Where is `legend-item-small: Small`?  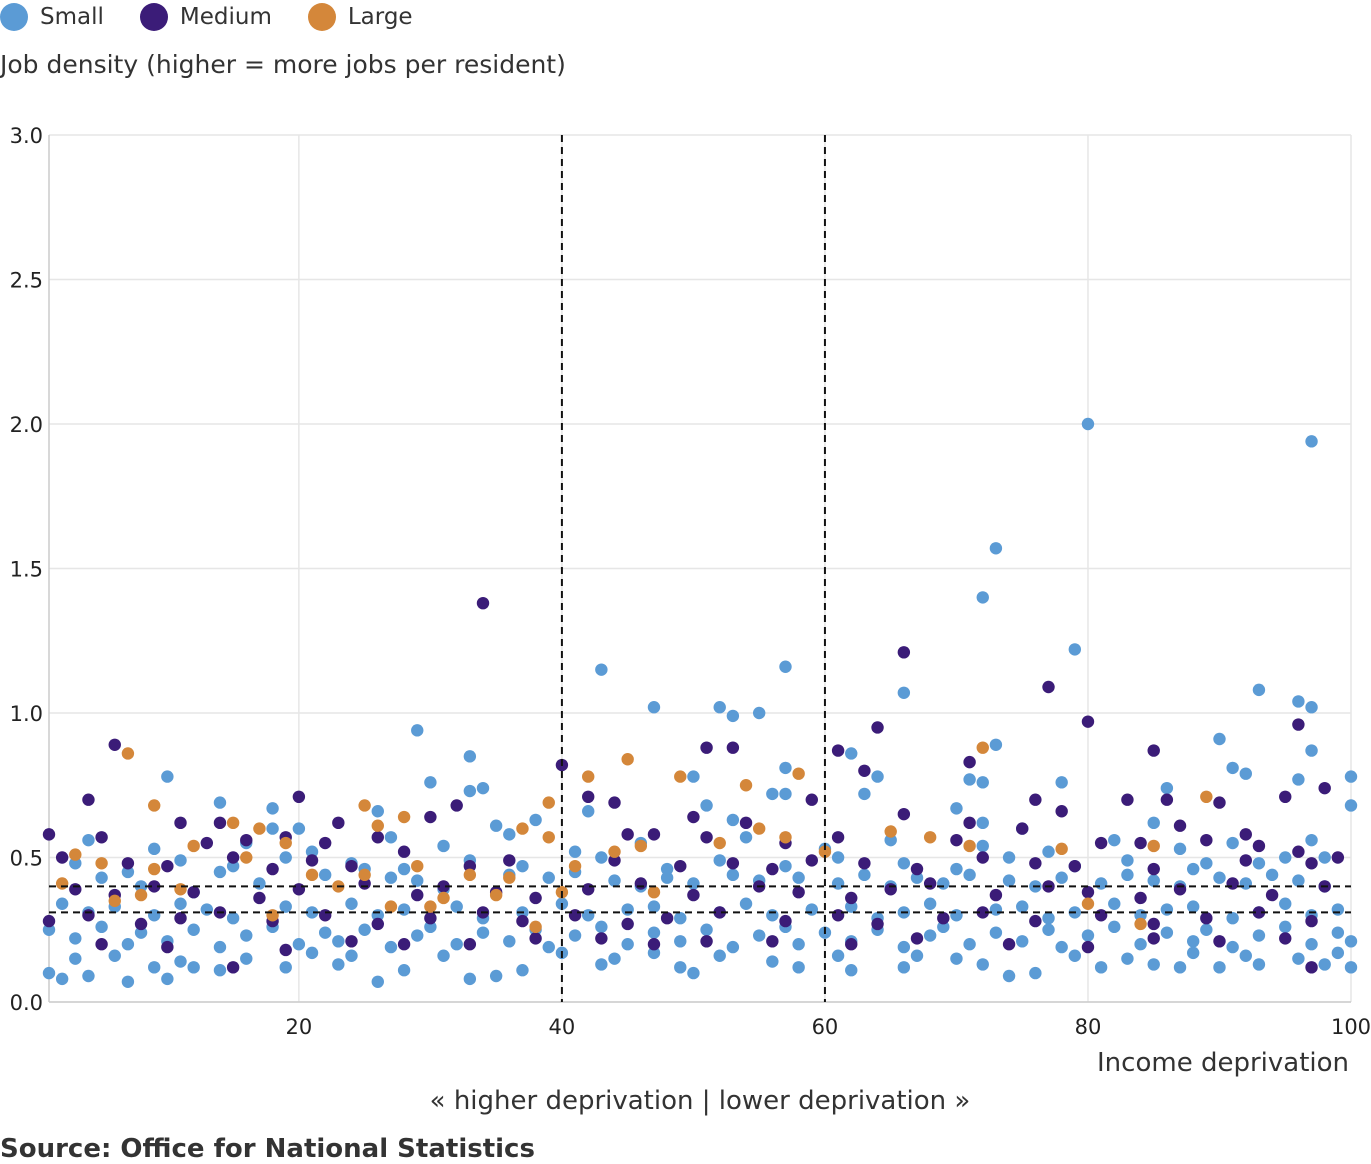 legend-item-small: Small is located at coordinates (52, 17).